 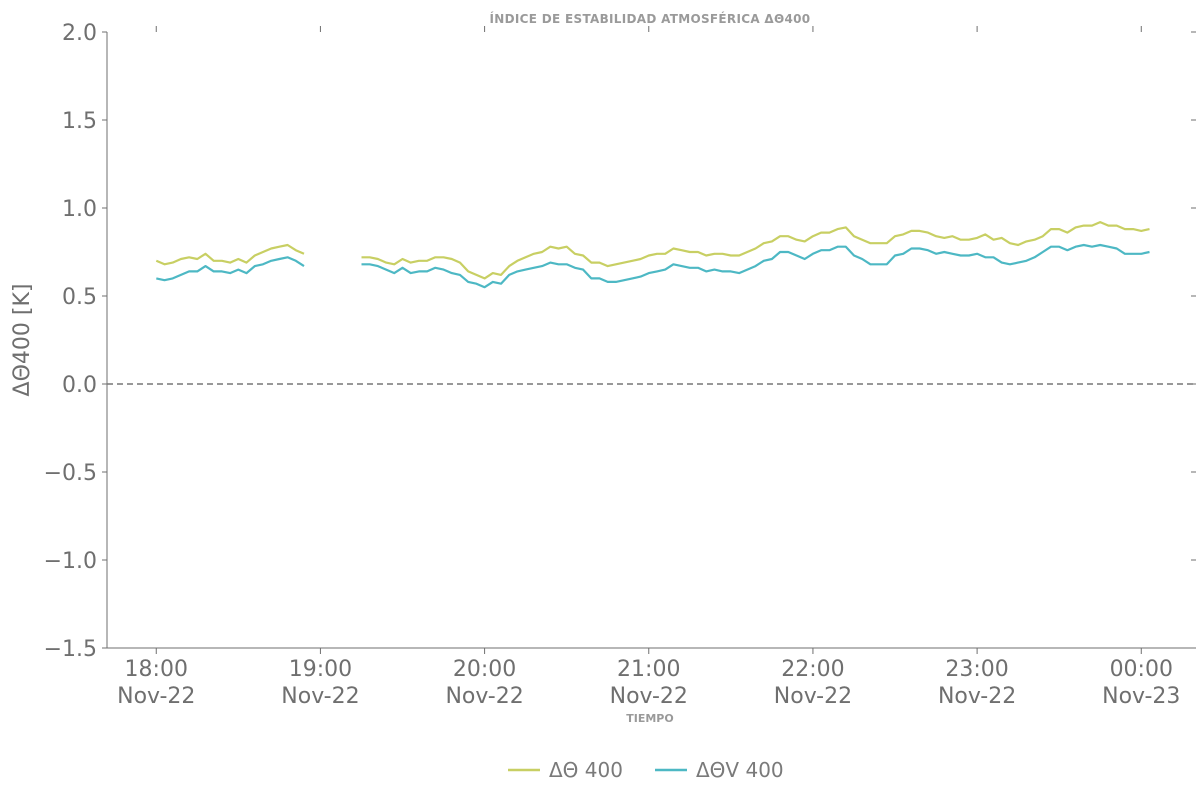 What do you see at coordinates (79, 121) in the screenshot?
I see `y-tick-label: 1.5` at bounding box center [79, 121].